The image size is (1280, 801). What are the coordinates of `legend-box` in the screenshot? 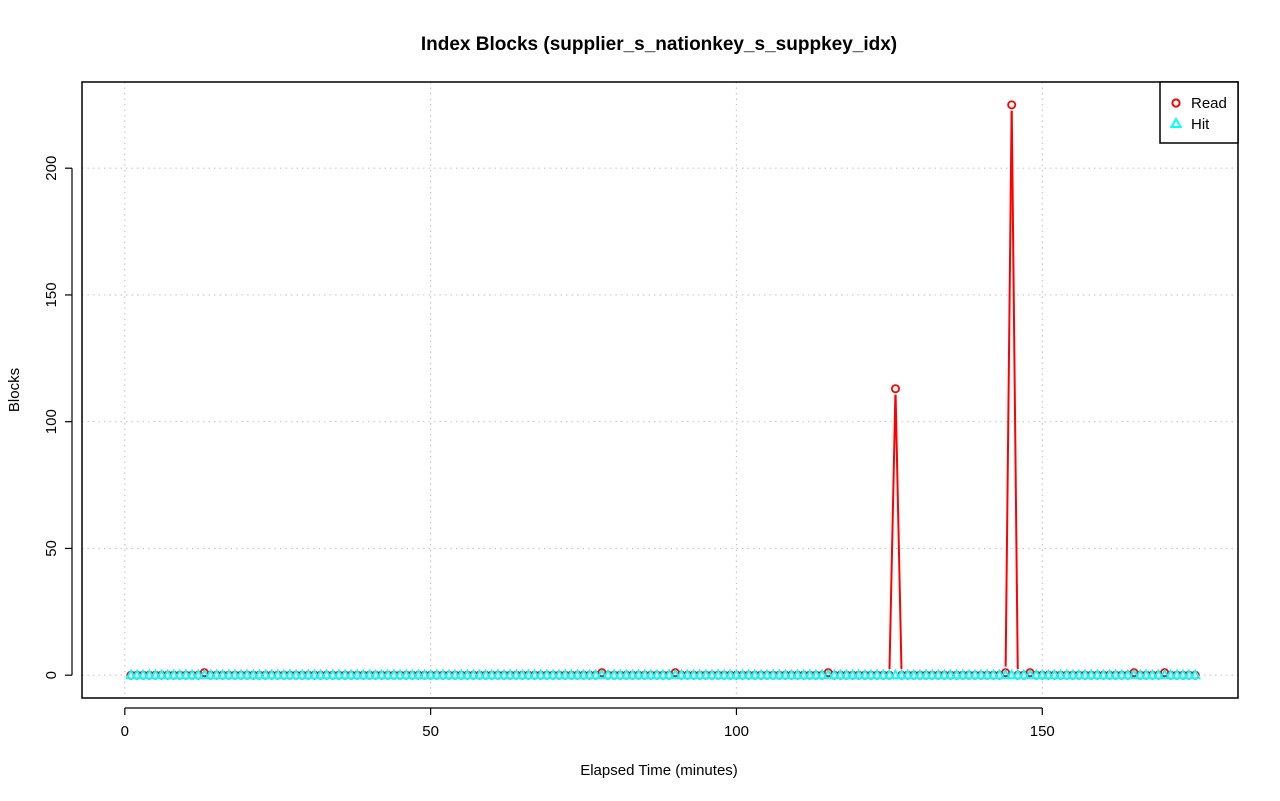 It's located at (1199, 112).